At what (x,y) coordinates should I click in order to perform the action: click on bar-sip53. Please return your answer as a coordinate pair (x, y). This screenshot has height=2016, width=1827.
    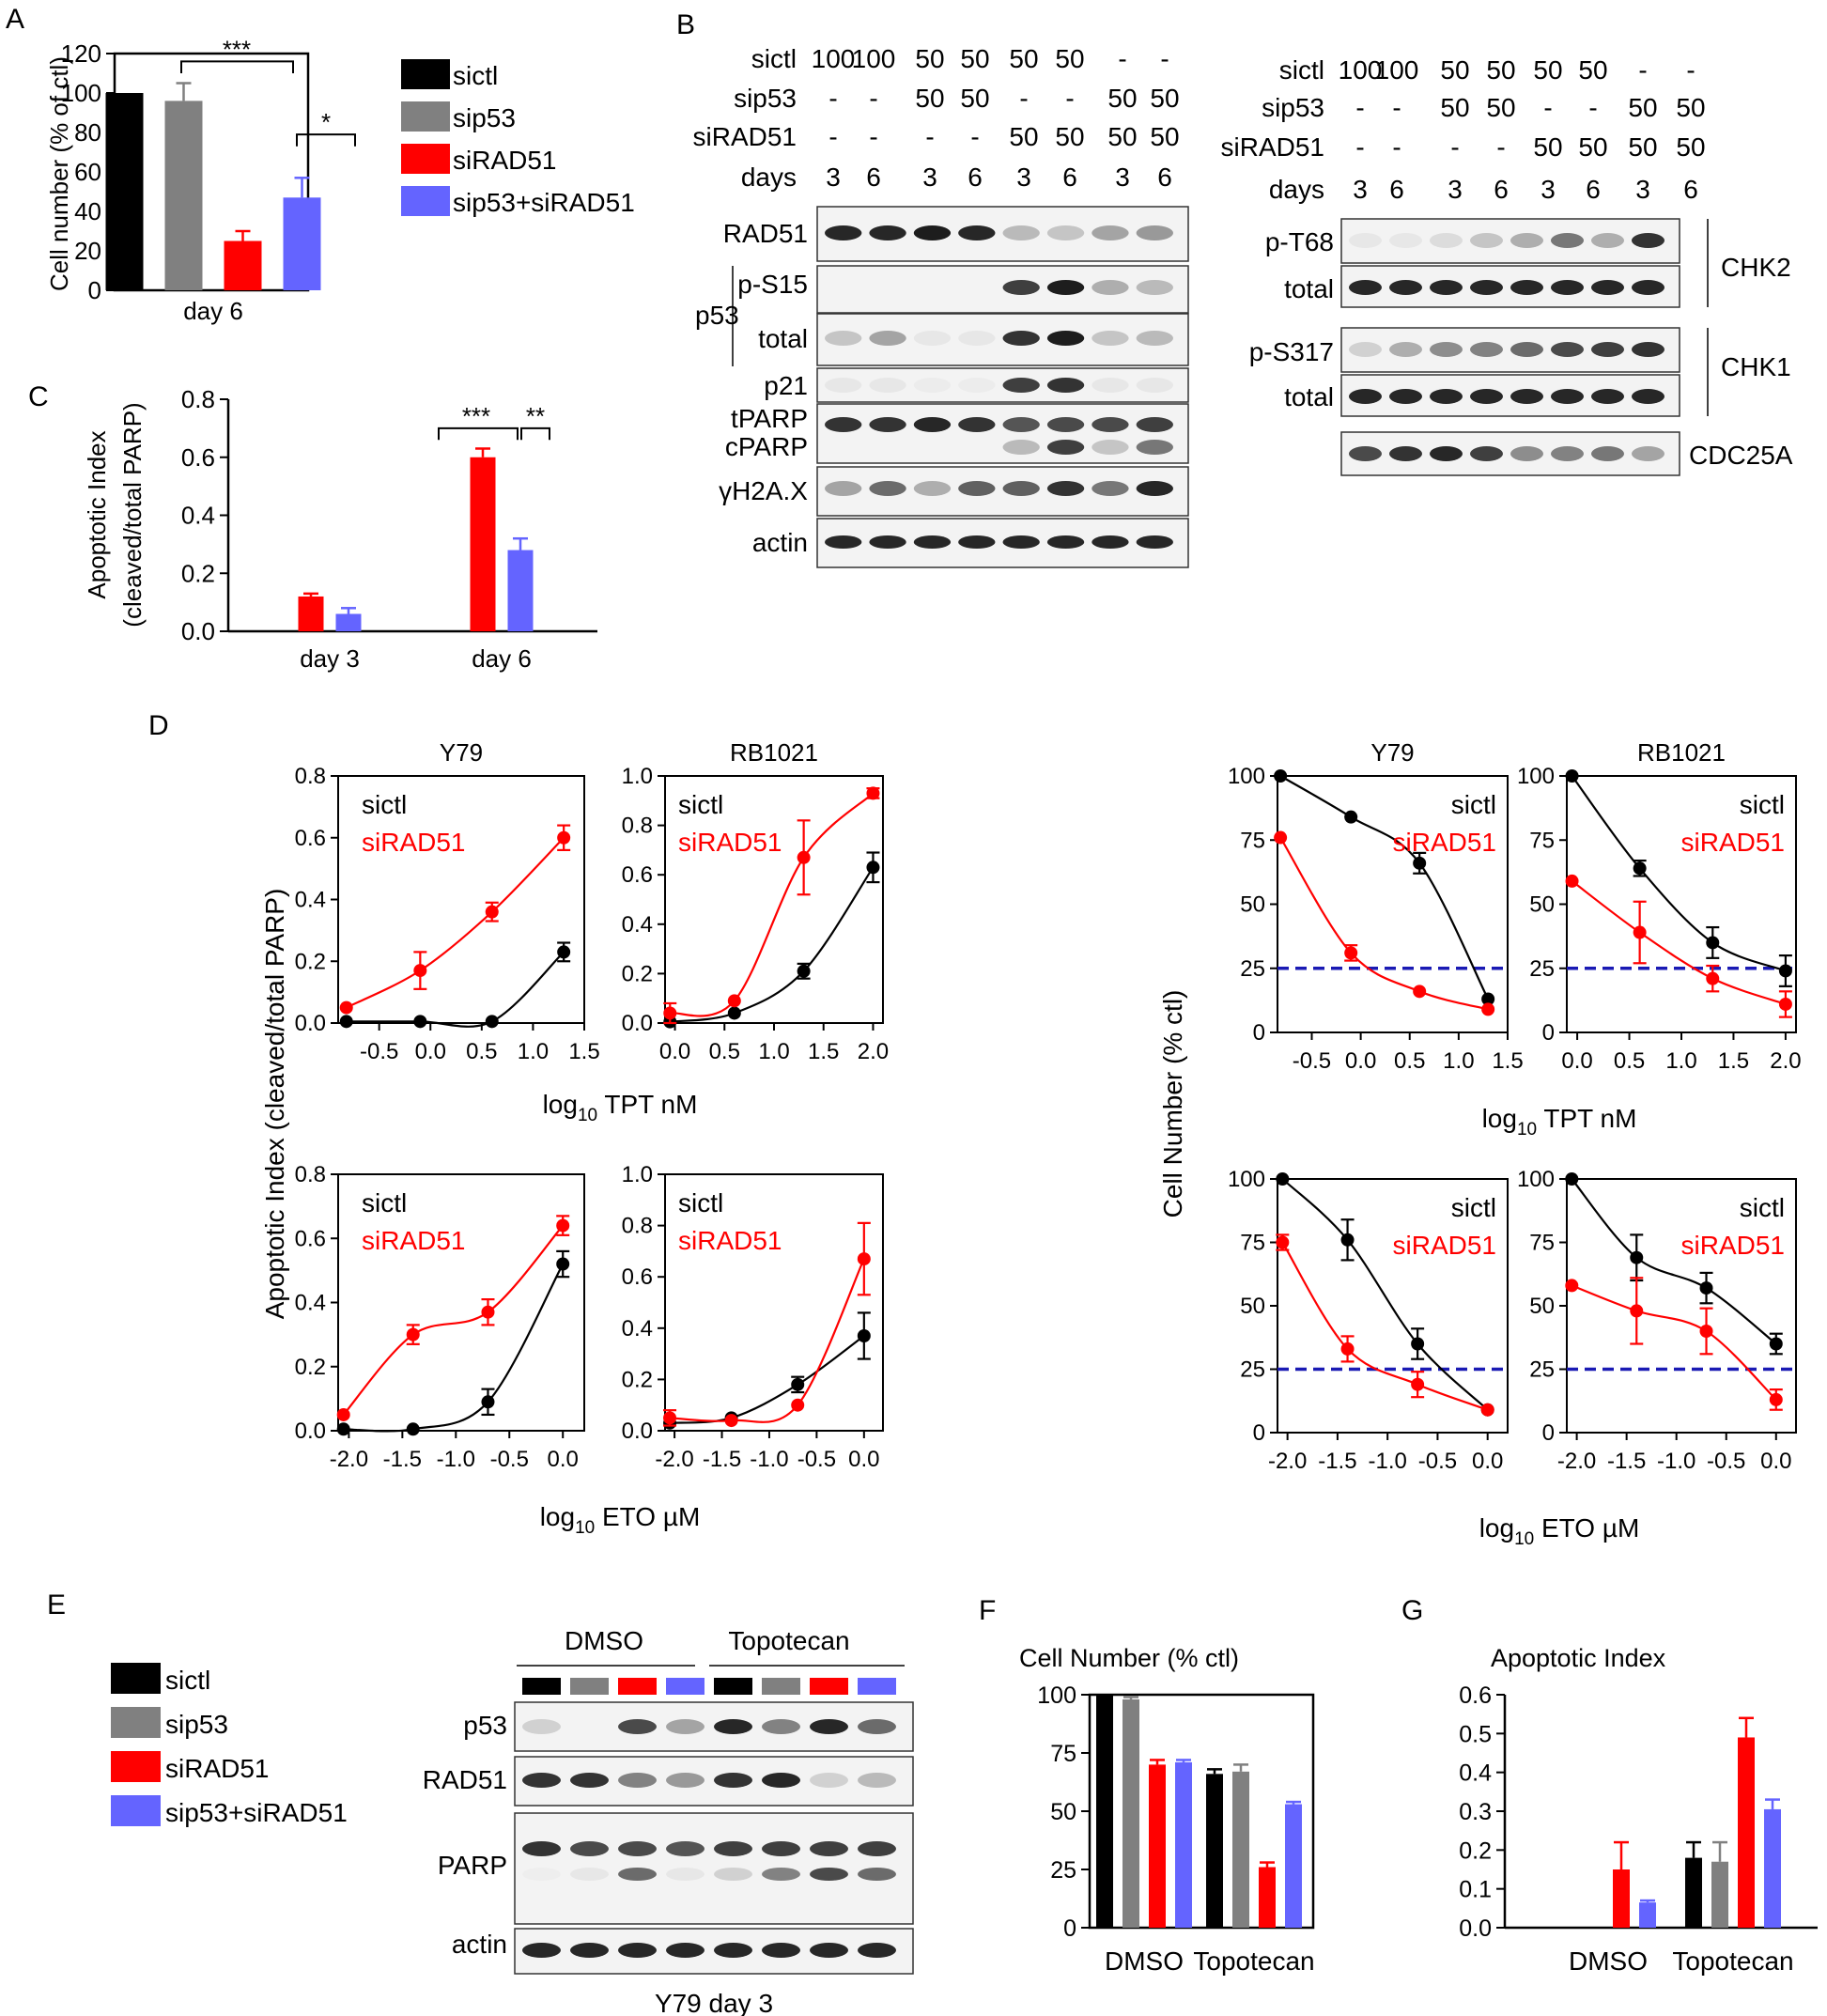
    Looking at the image, I should click on (1720, 1894).